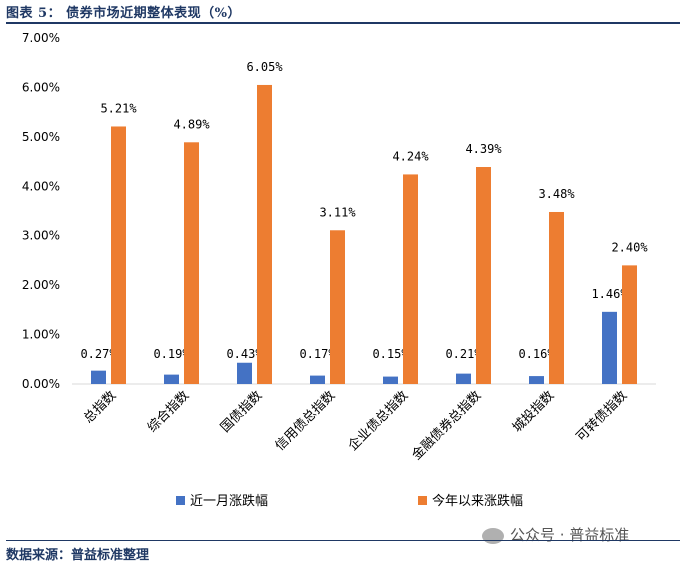 The width and height of the screenshot is (686, 563). What do you see at coordinates (343, 540) in the screenshot?
I see `source-divider` at bounding box center [343, 540].